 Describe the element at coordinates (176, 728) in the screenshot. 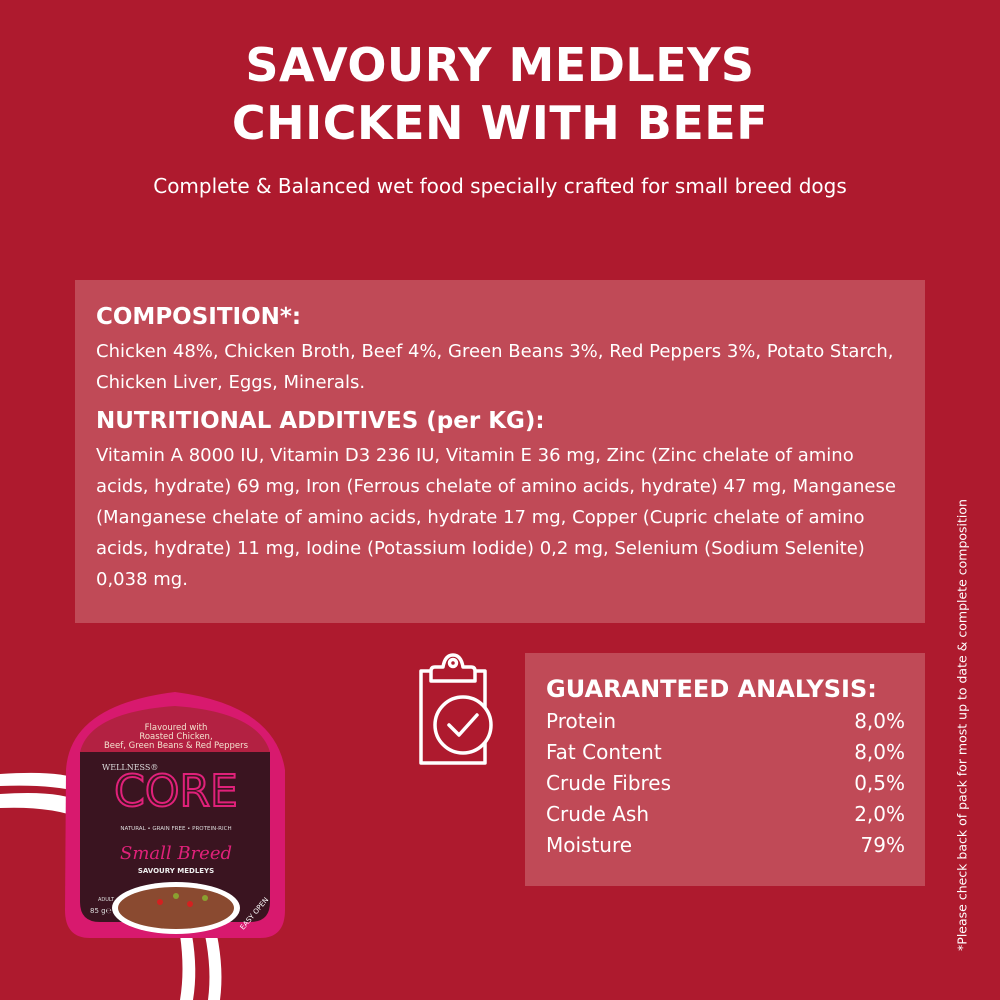

I see `svg-text: Flavoured with` at that location.